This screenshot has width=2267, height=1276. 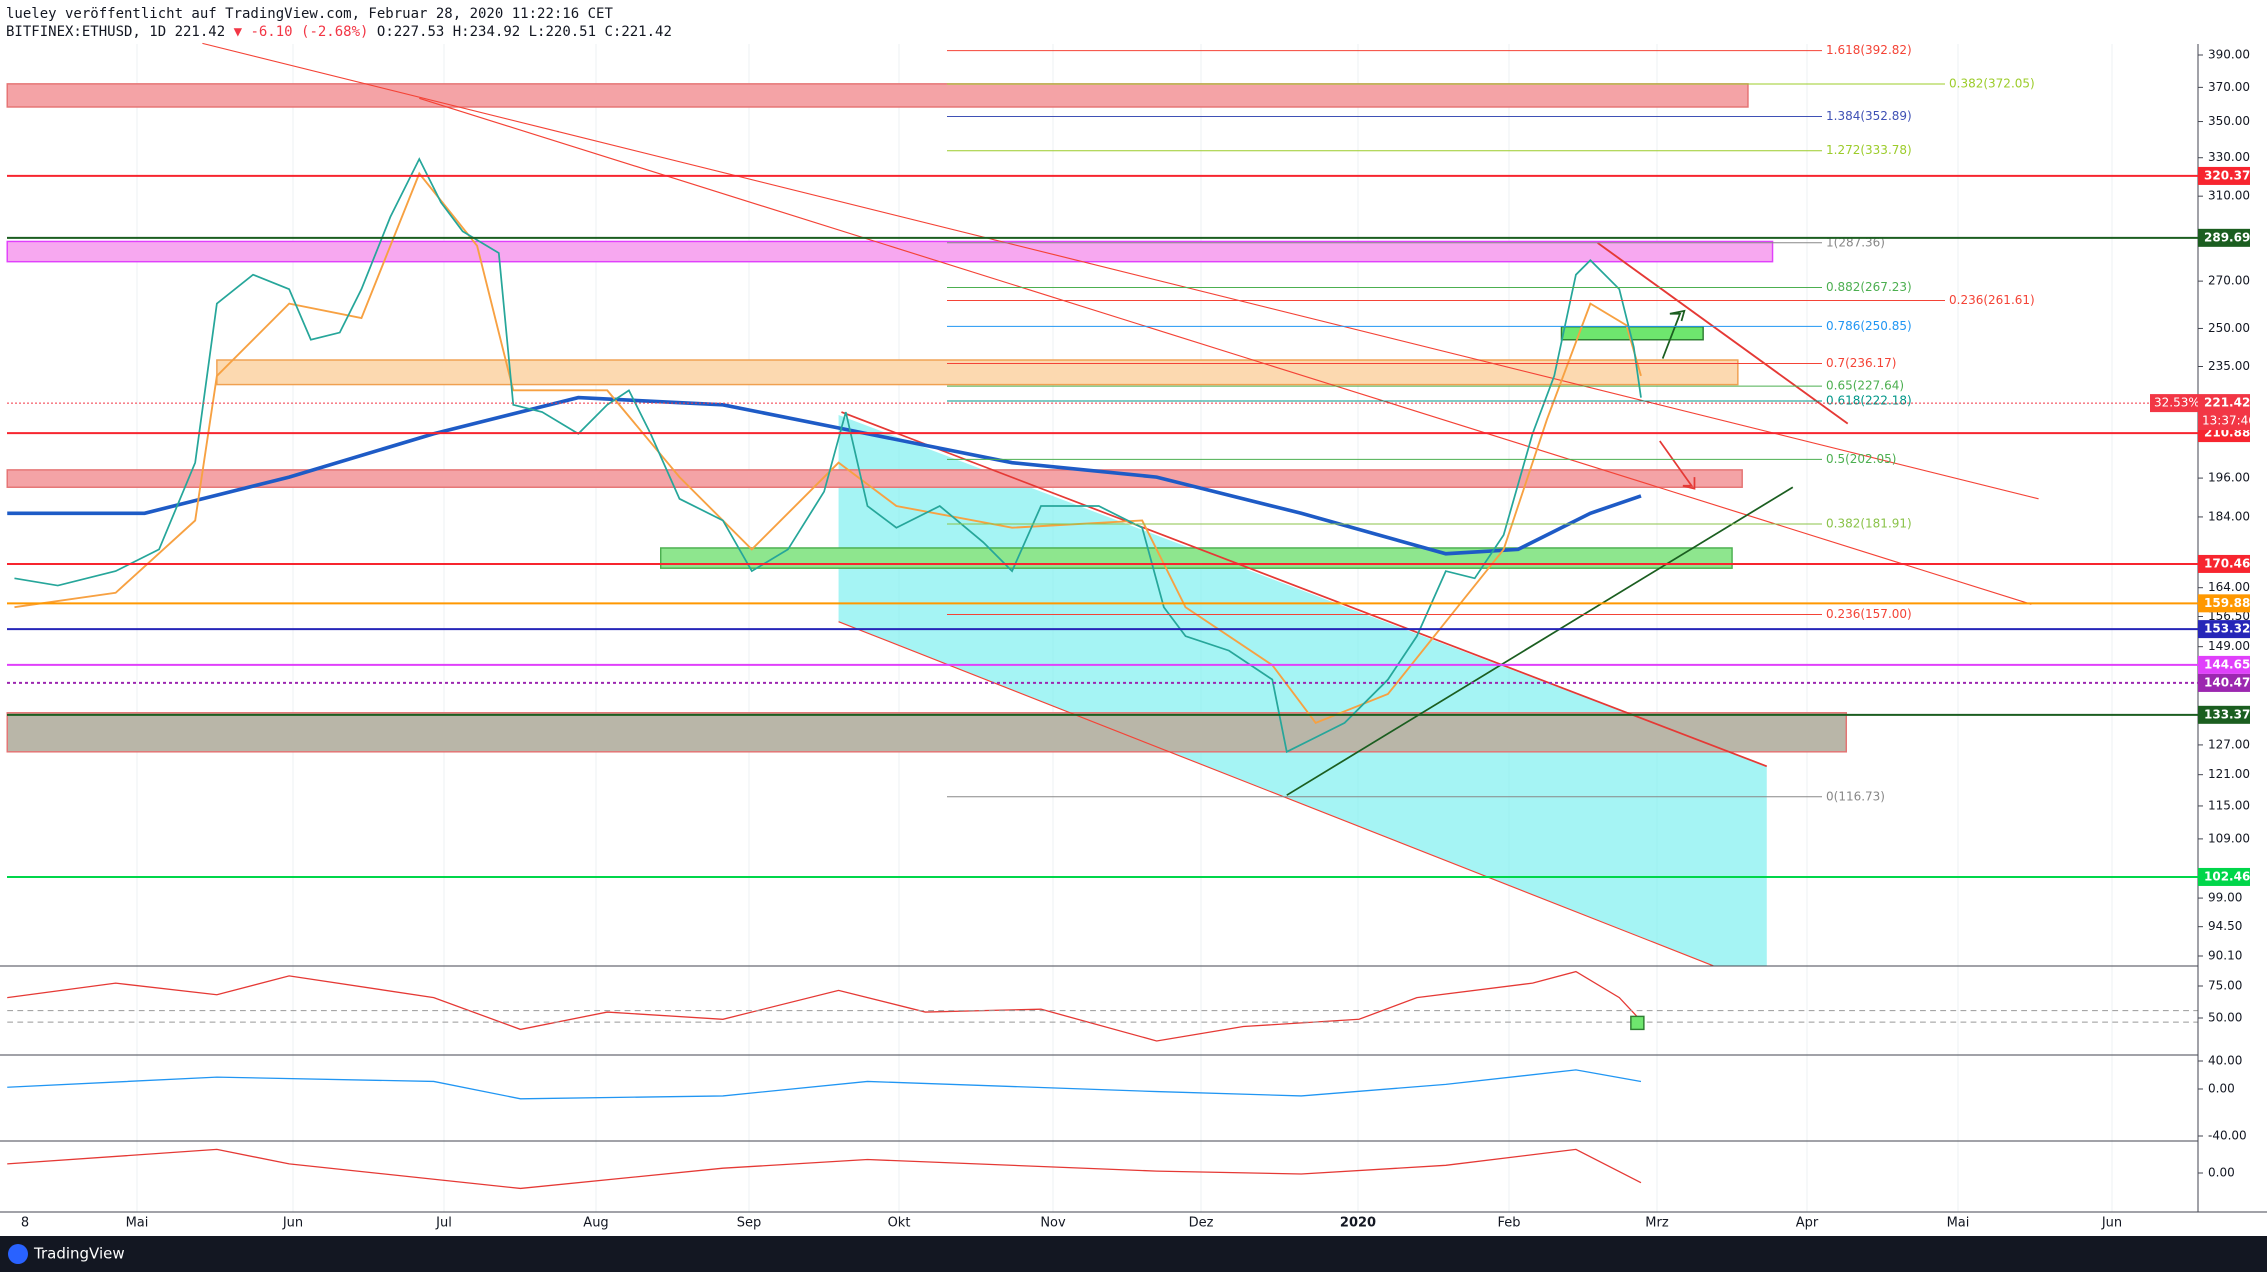 I want to click on price-badge-label: 144.65, so click(x=2227, y=664).